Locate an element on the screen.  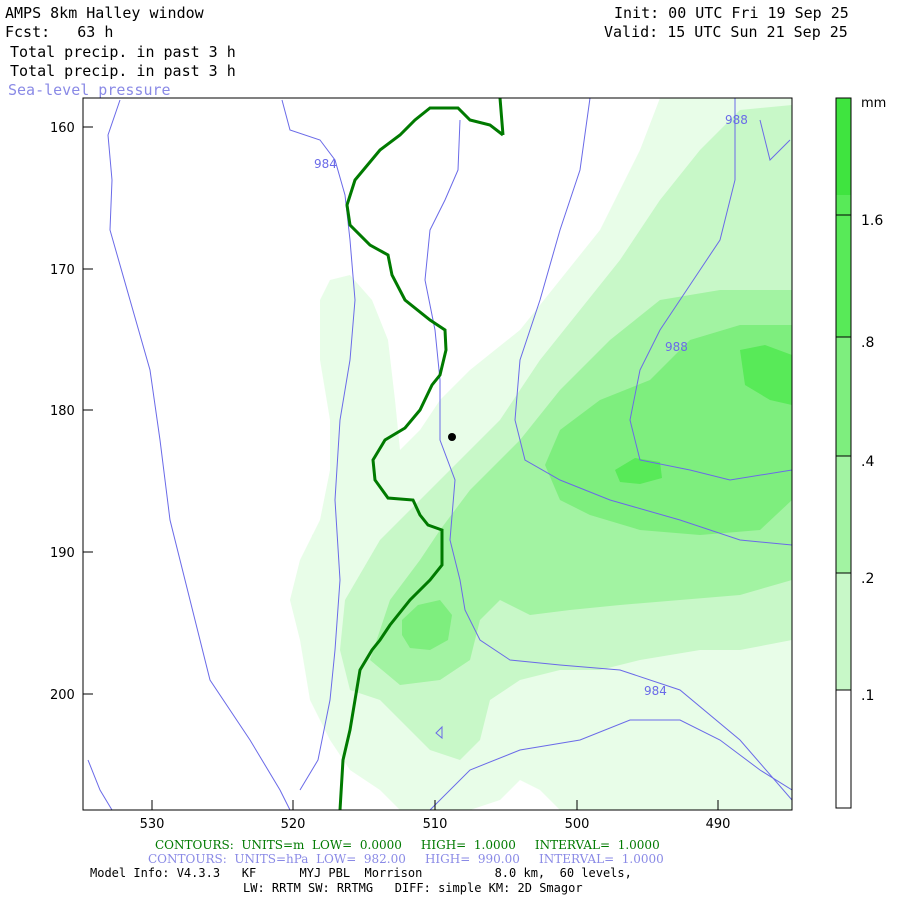
colorbar-label: .2 is located at coordinates (867, 579).